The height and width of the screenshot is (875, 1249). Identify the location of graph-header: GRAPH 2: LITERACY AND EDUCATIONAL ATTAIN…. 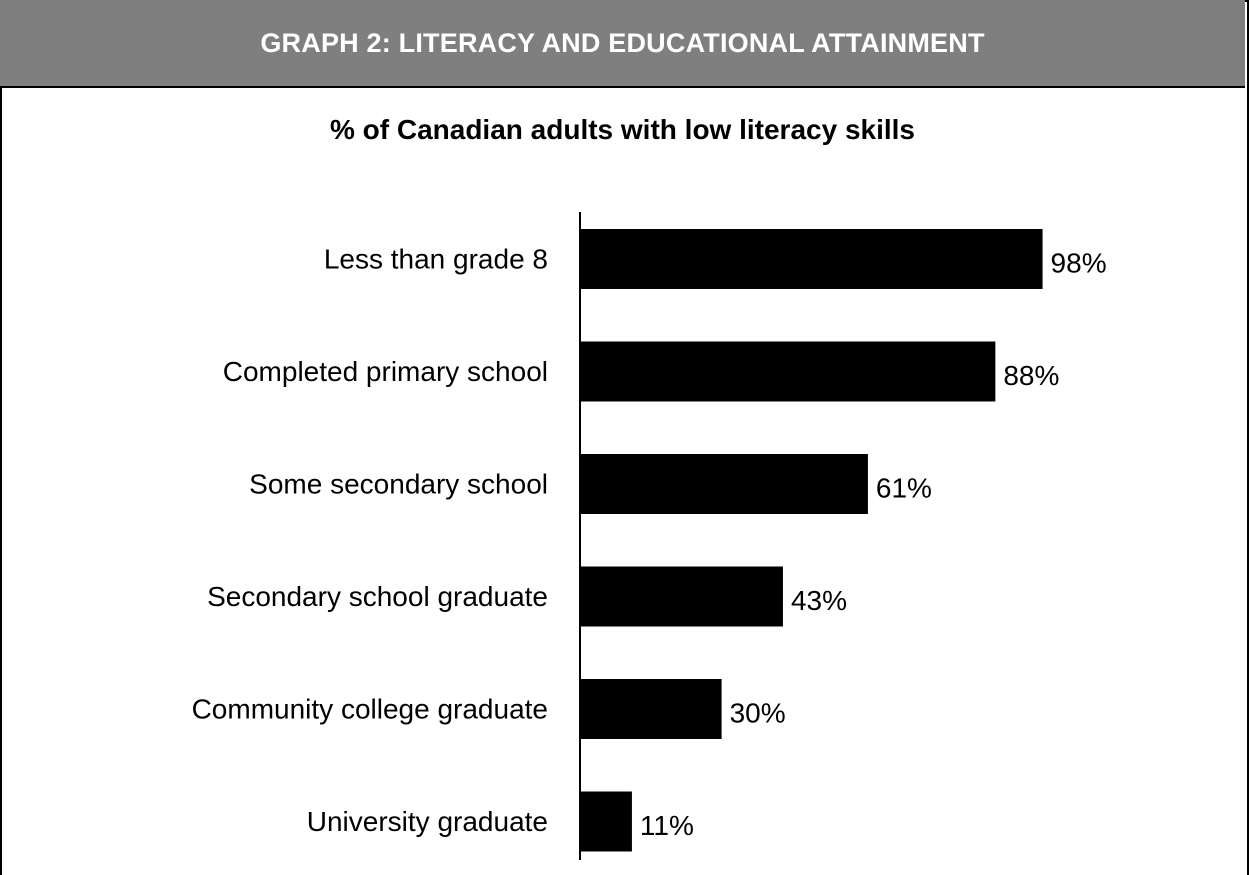
(622, 44).